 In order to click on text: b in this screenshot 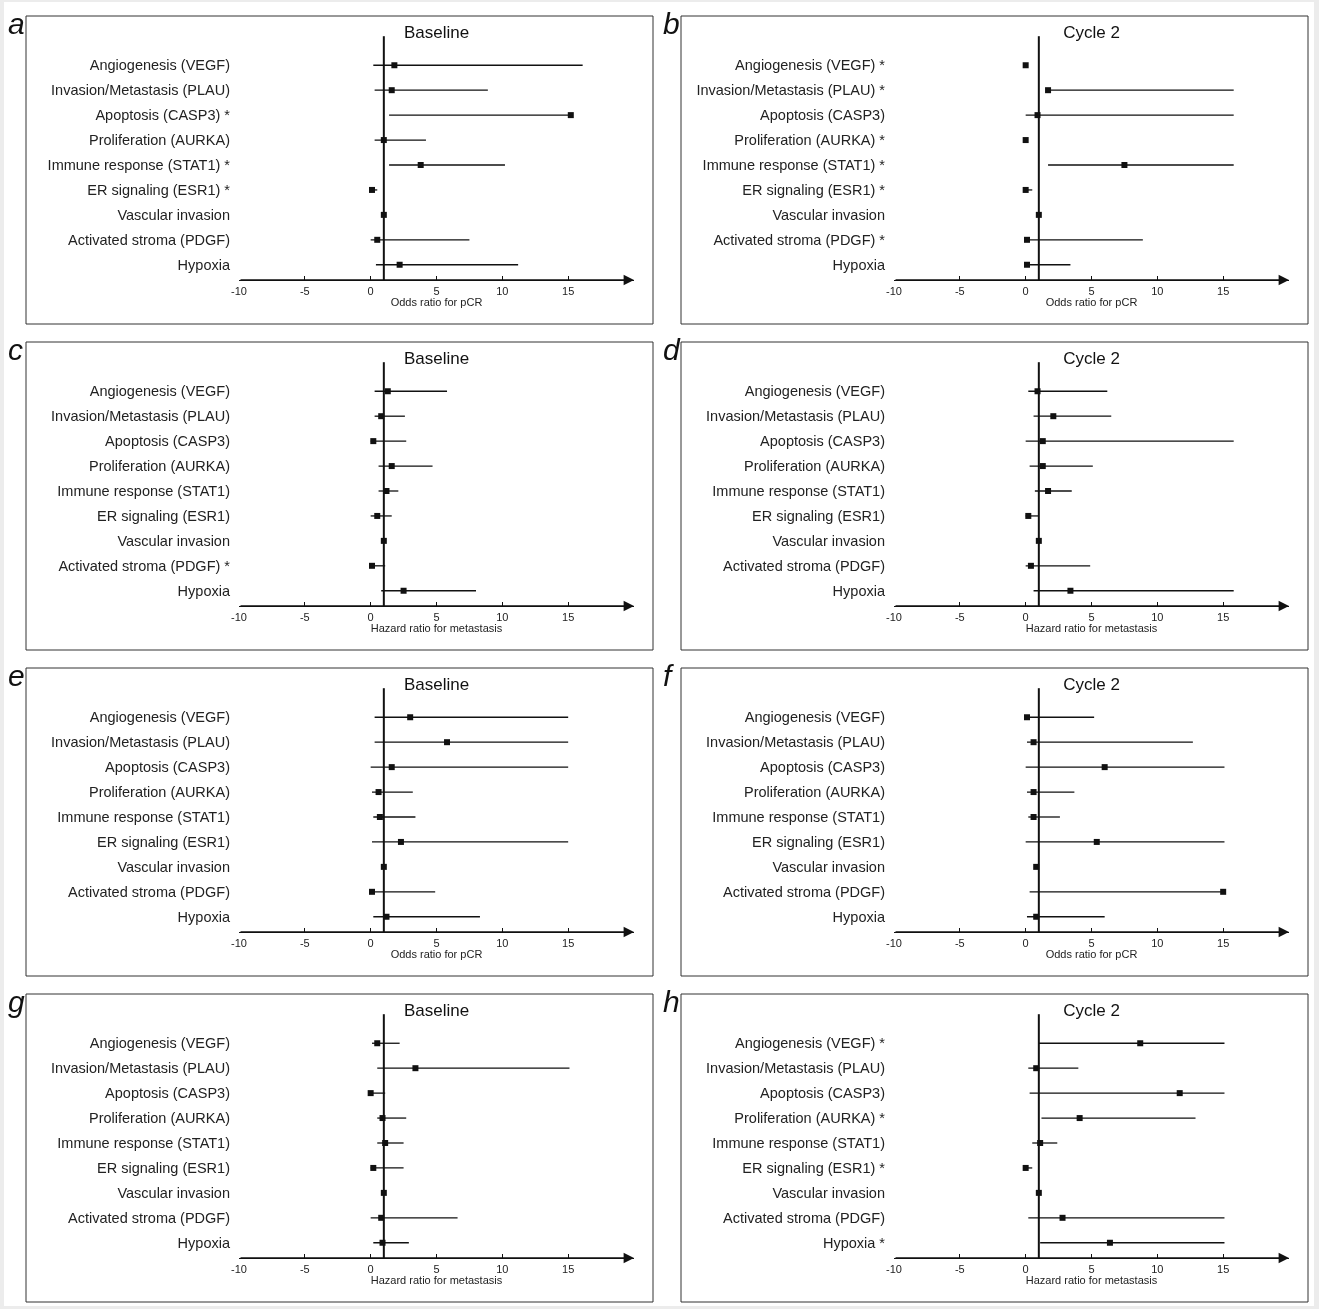, I will do `click(671, 23)`.